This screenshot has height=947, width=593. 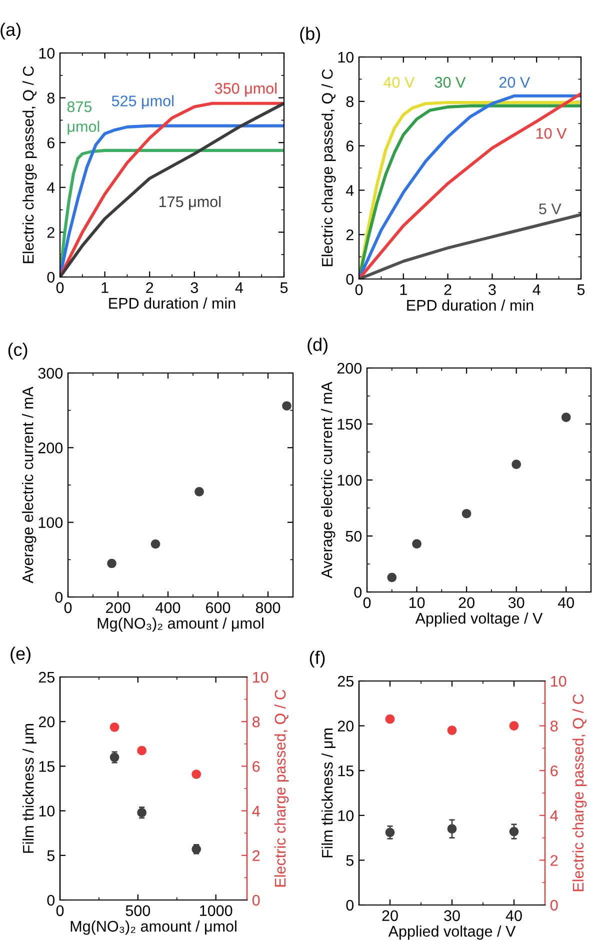 What do you see at coordinates (350, 102) in the screenshot?
I see `y-tick-label: 8` at bounding box center [350, 102].